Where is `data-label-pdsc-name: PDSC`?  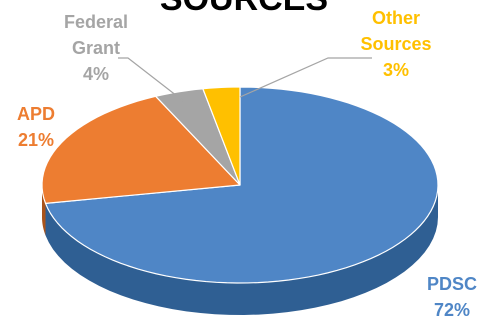 data-label-pdsc-name: PDSC is located at coordinates (452, 284).